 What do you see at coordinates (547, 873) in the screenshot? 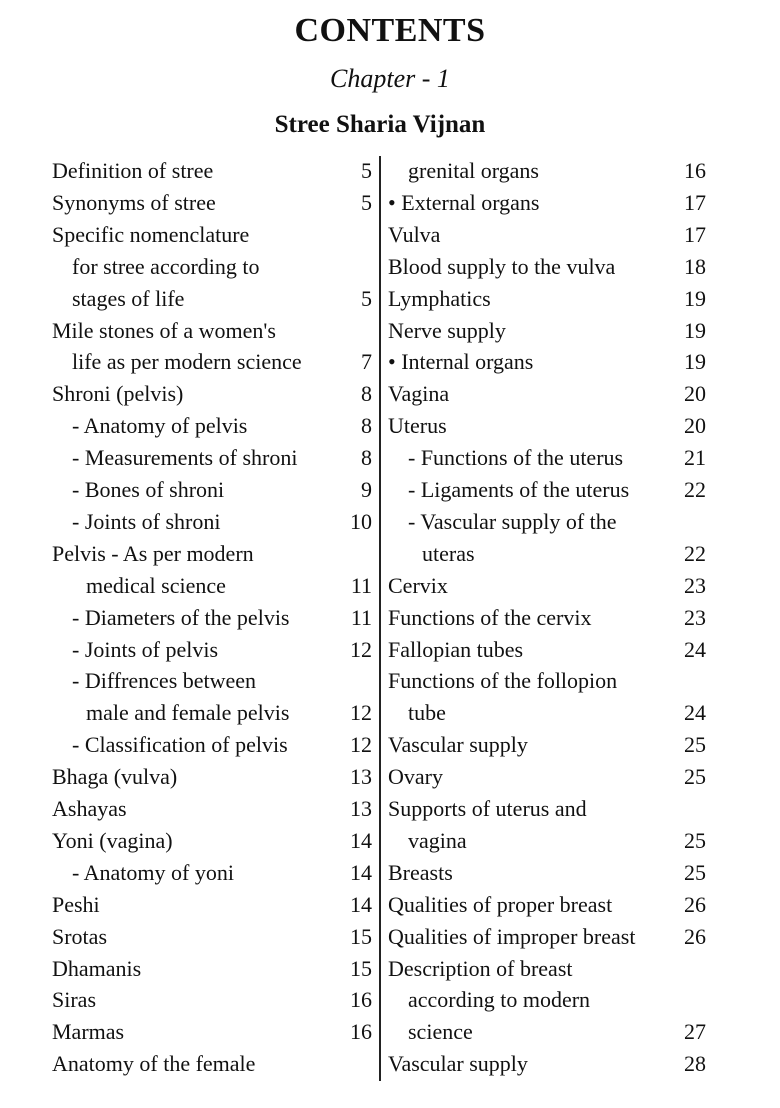
I see `toc-entry: Breasts 25` at bounding box center [547, 873].